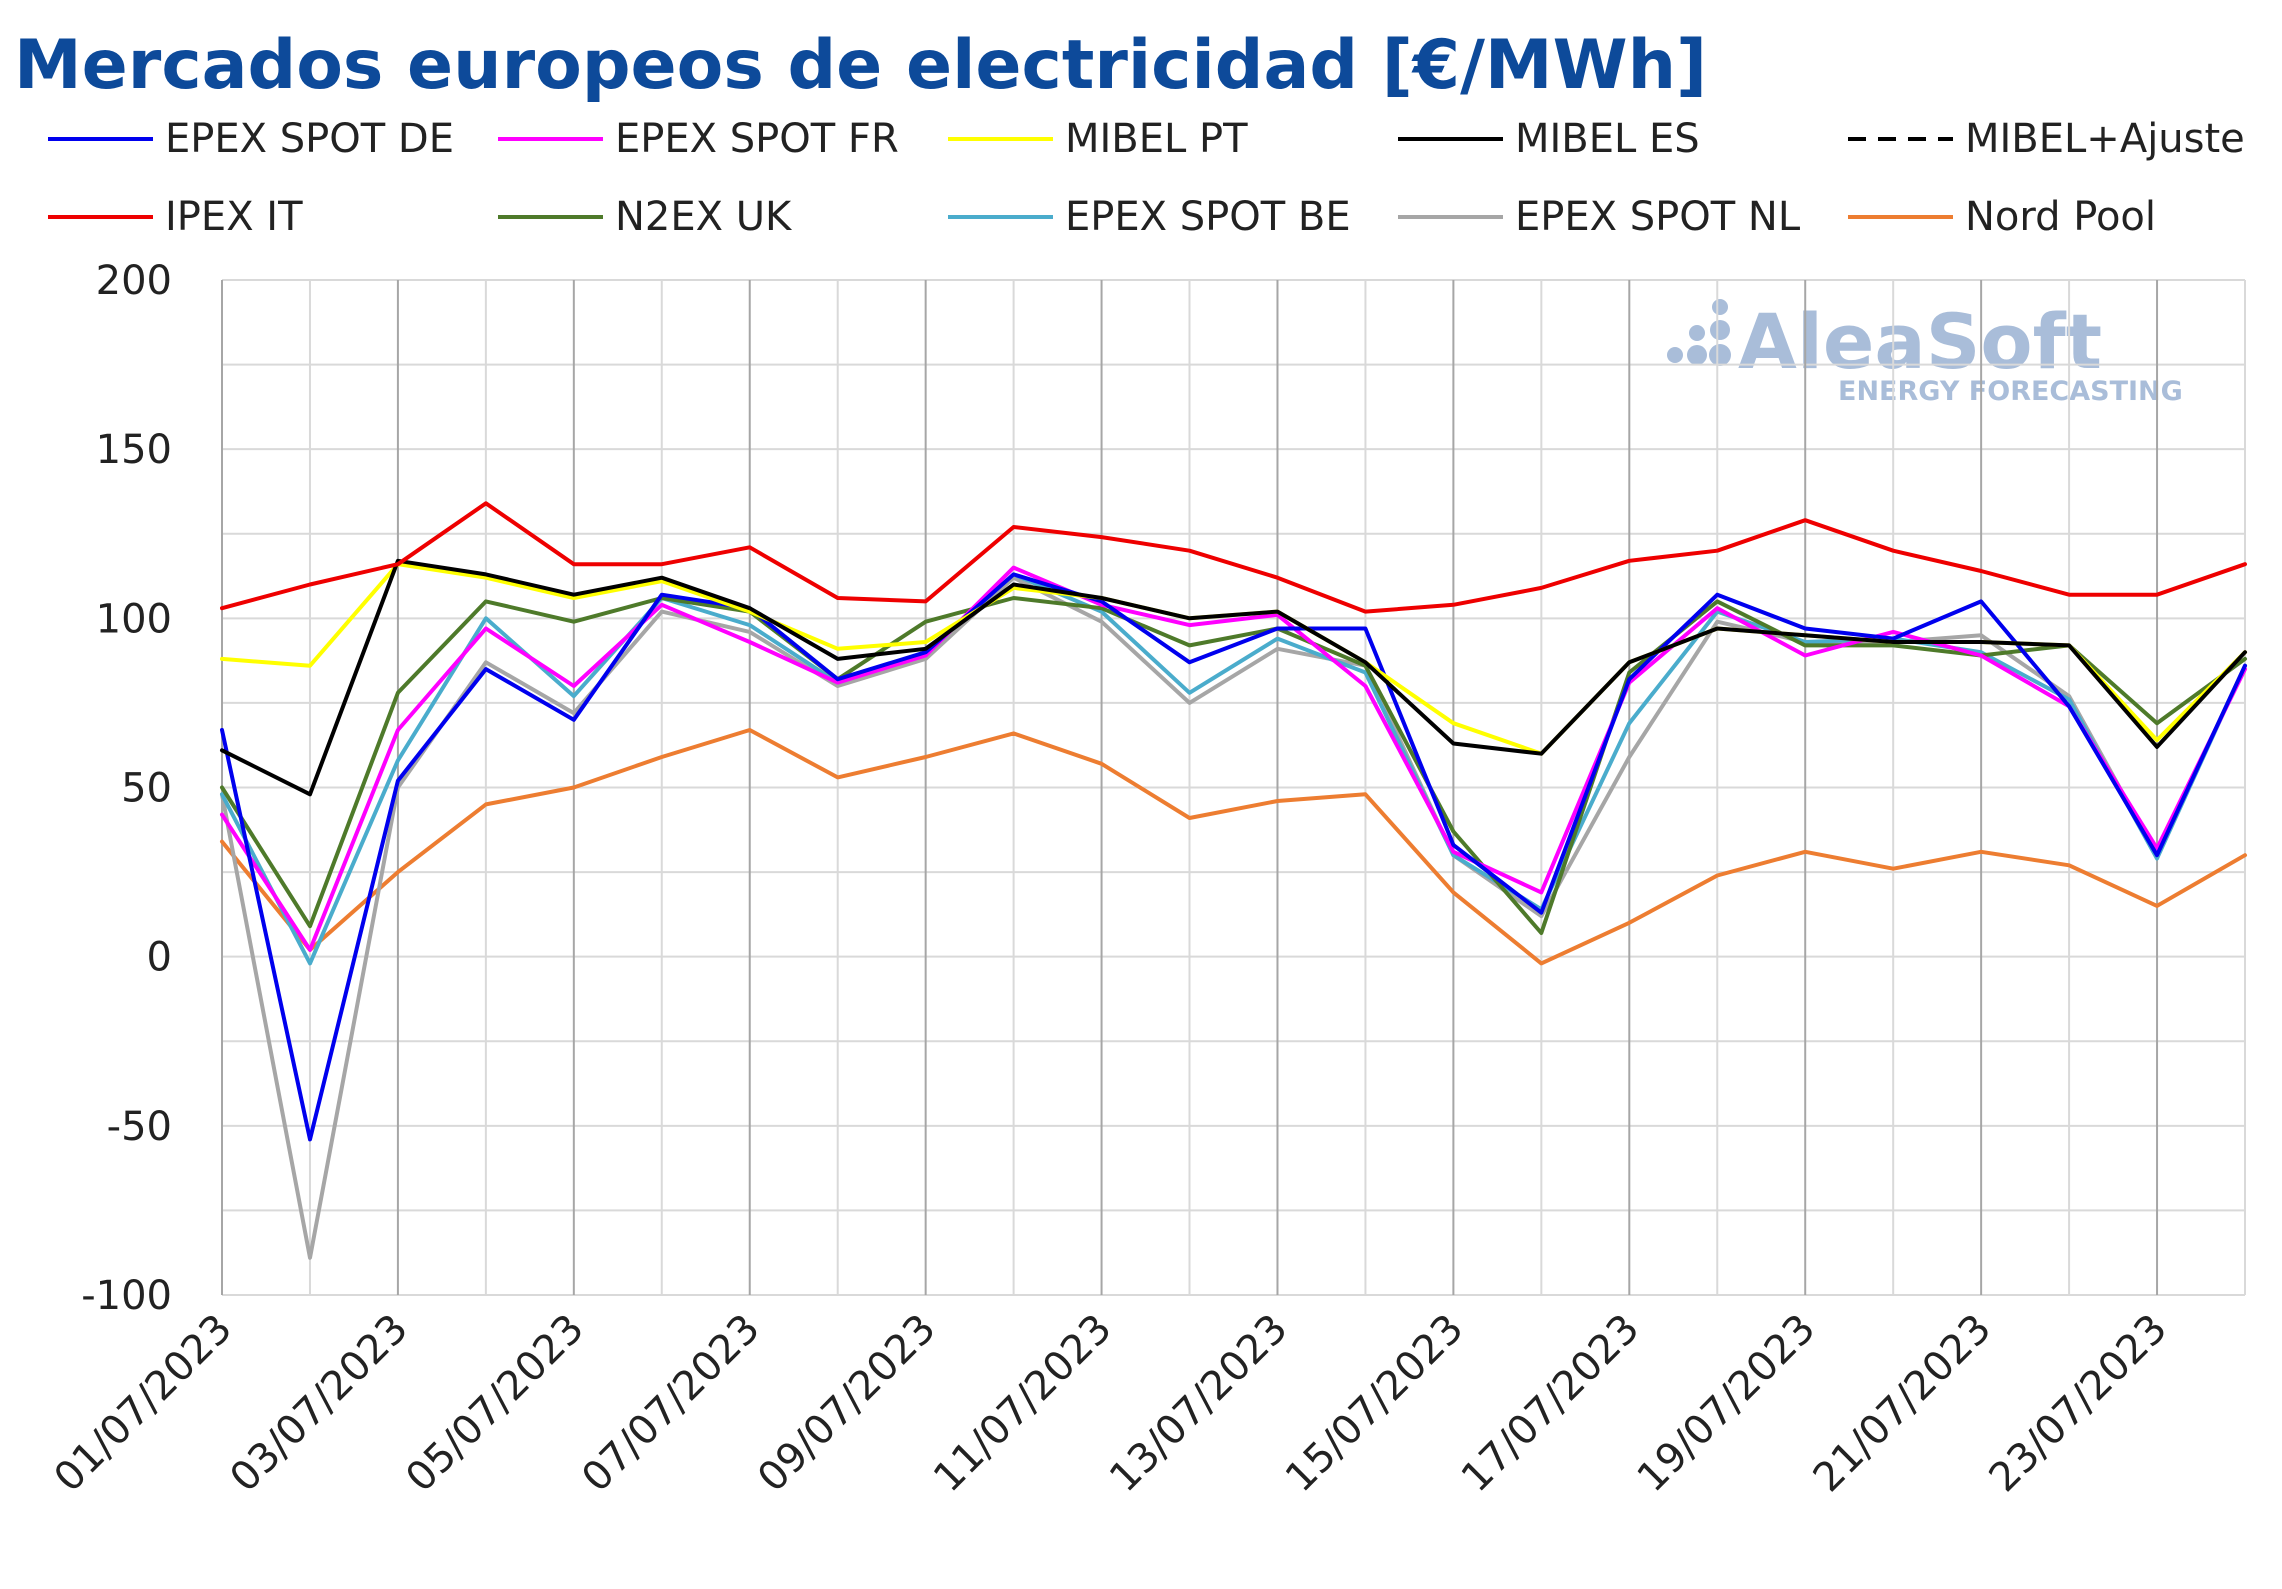 The image size is (2282, 1589). I want to click on x-tick-label: 19/07/2023, so click(1727, 1404).